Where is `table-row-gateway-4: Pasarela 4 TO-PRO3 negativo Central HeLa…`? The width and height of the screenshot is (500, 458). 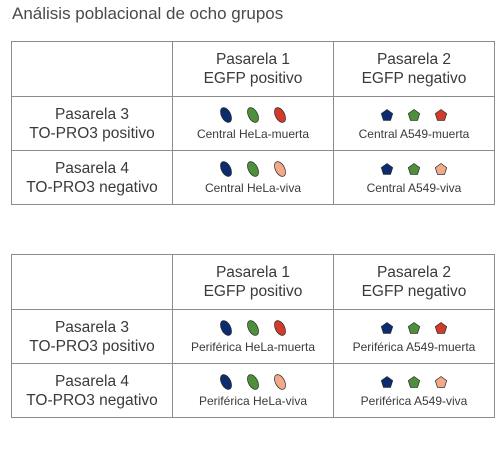
table-row-gateway-4: Pasarela 4 TO-PRO3 negativo Central HeLa… is located at coordinates (253, 177).